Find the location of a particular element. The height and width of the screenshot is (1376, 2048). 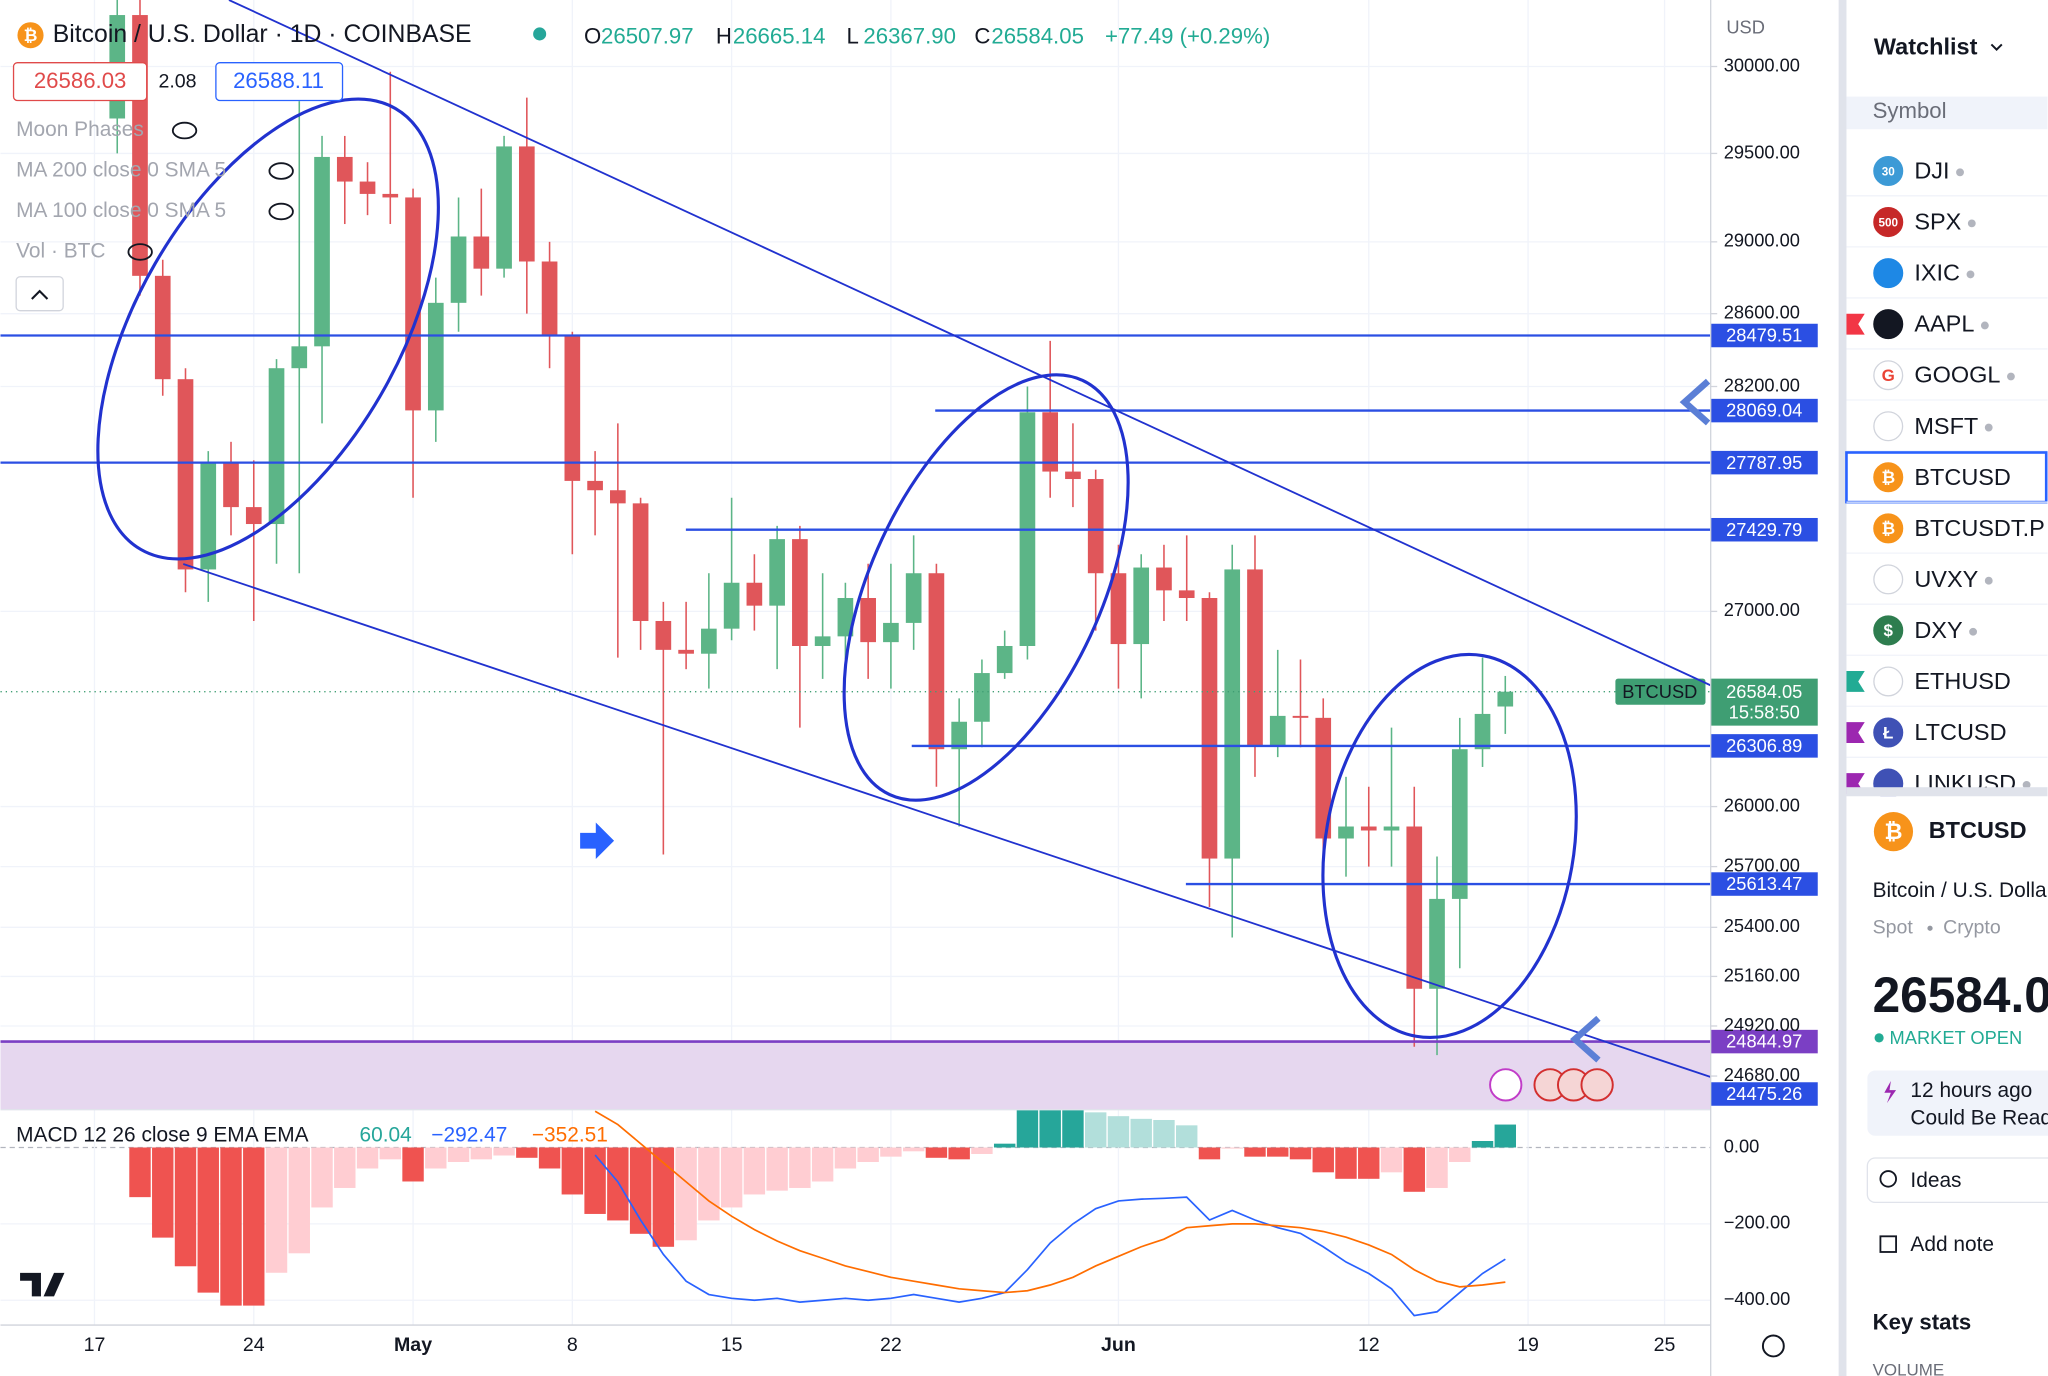

y-tick-label: 29500.00 is located at coordinates (1762, 151).